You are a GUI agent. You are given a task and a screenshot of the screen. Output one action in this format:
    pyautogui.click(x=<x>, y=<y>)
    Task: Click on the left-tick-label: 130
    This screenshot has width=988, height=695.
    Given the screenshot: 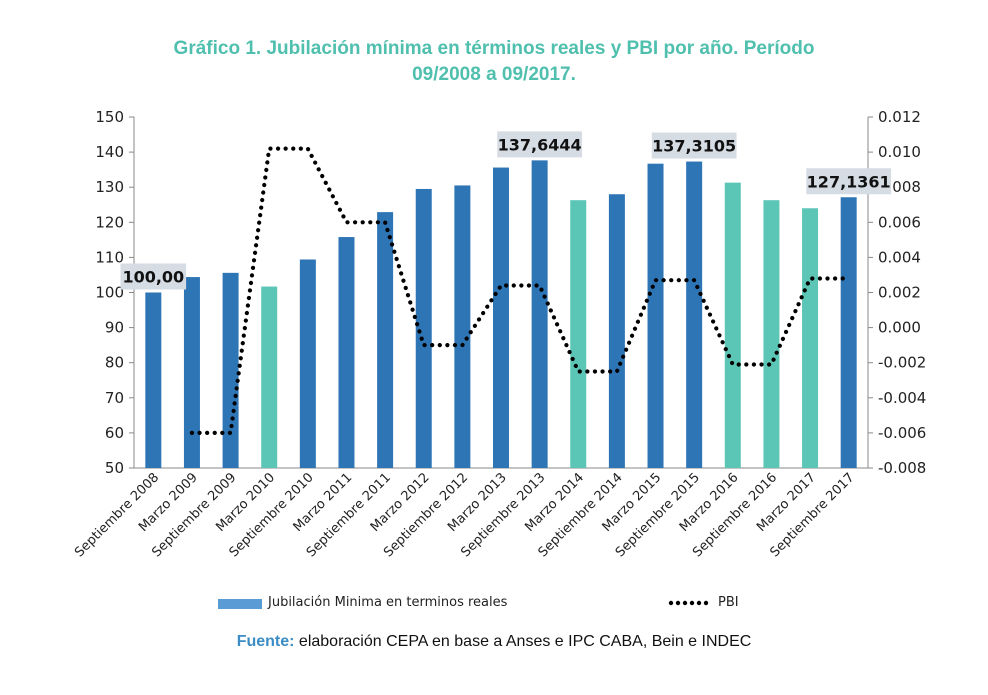 What is the action you would take?
    pyautogui.click(x=109, y=187)
    